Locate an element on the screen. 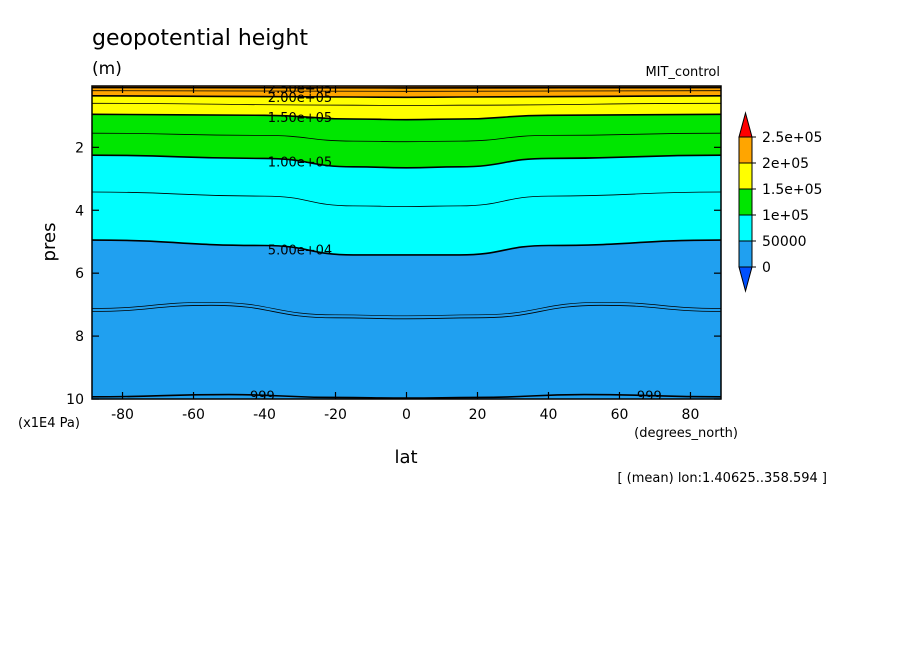 This screenshot has width=904, height=654. y-units: (x1E4 Pa) is located at coordinates (49, 423).